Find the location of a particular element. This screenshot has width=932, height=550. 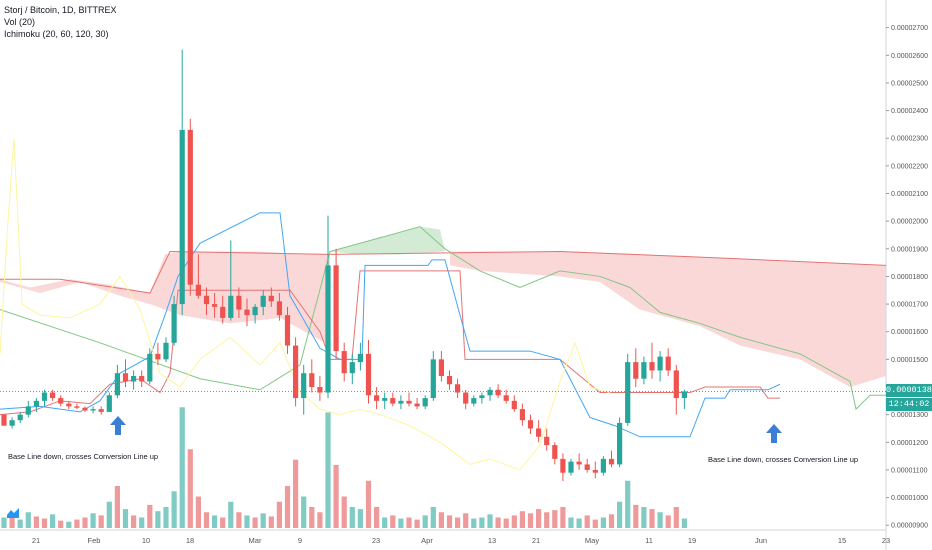

ichimoku-cloud-bear-left is located at coordinates (165, 298).